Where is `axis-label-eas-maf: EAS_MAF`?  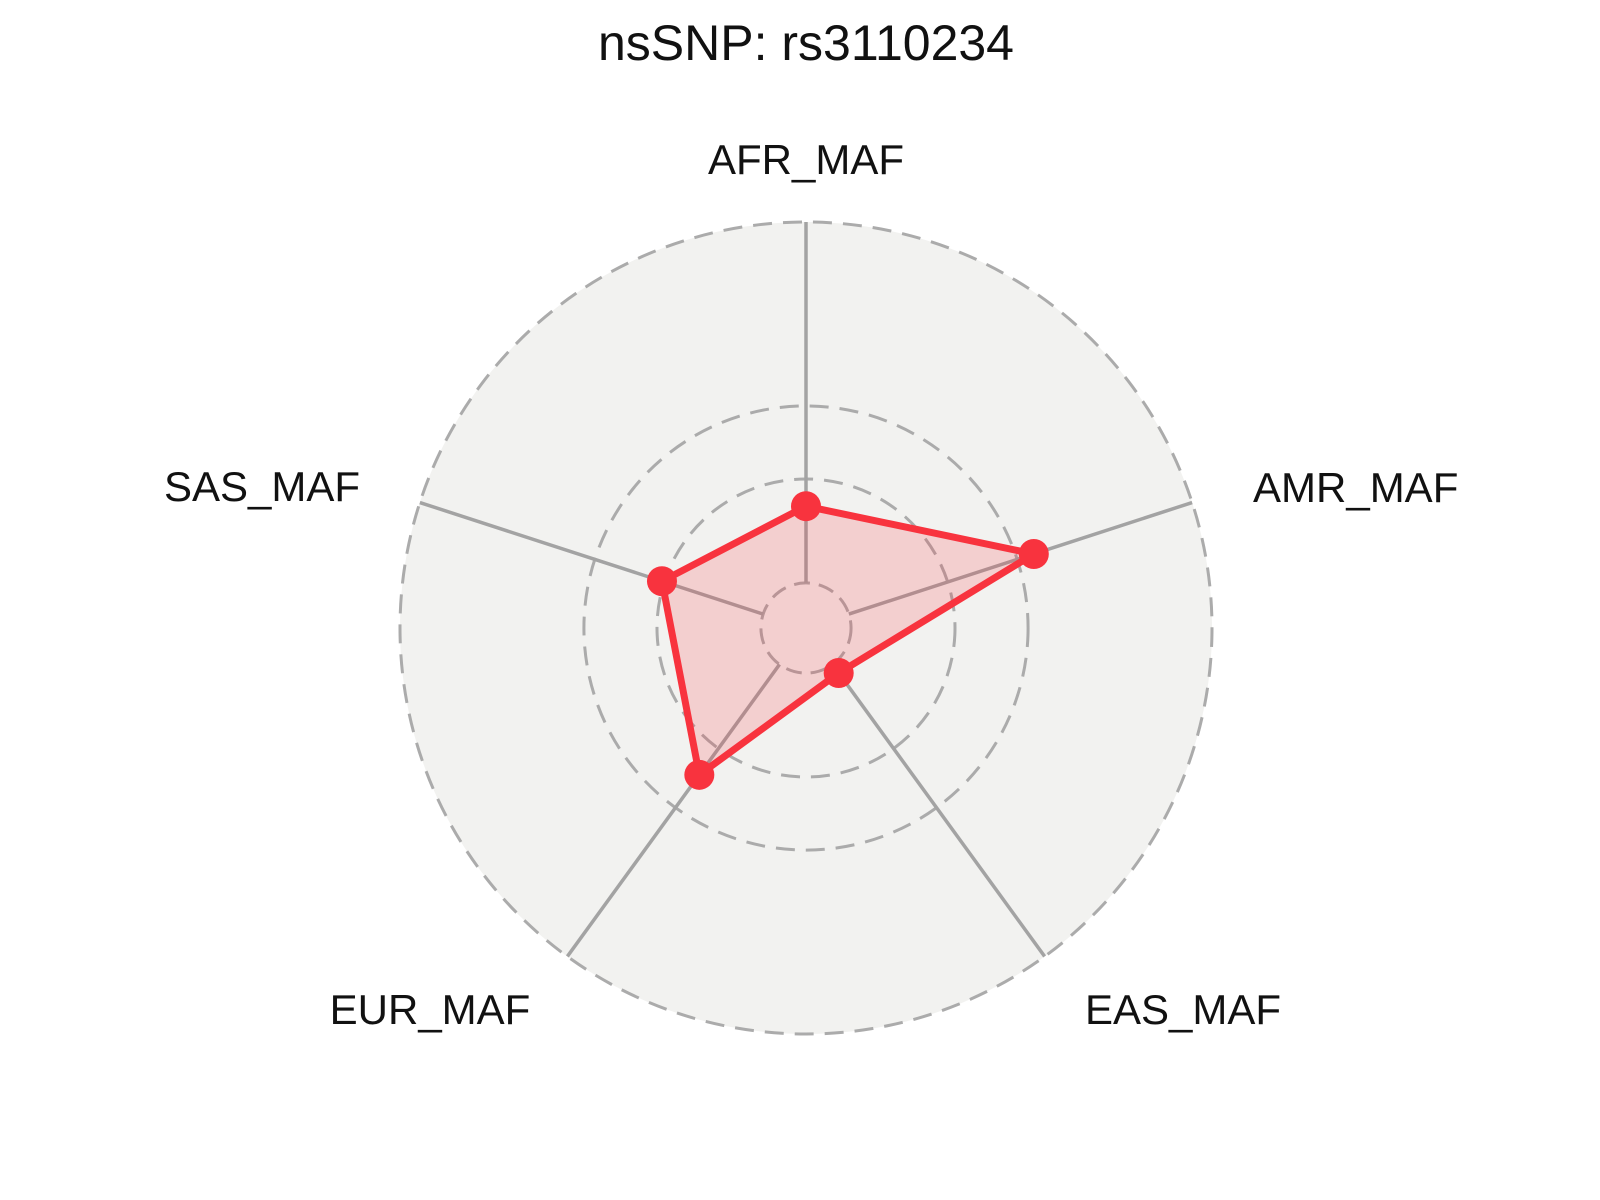
axis-label-eas-maf: EAS_MAF is located at coordinates (1183, 1009).